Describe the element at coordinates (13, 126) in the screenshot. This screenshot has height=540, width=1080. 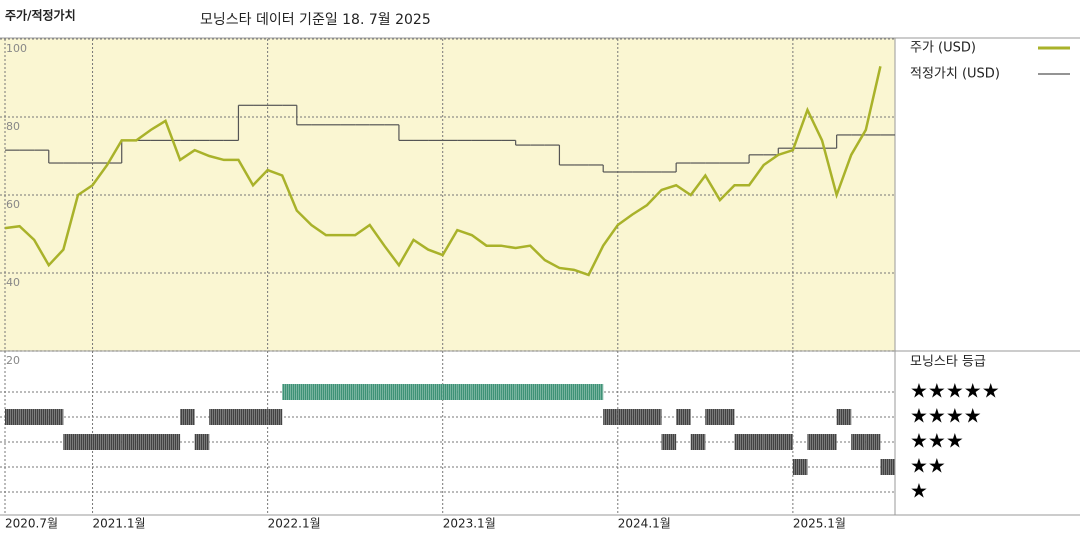
I see `y-tick-label: 80` at that location.